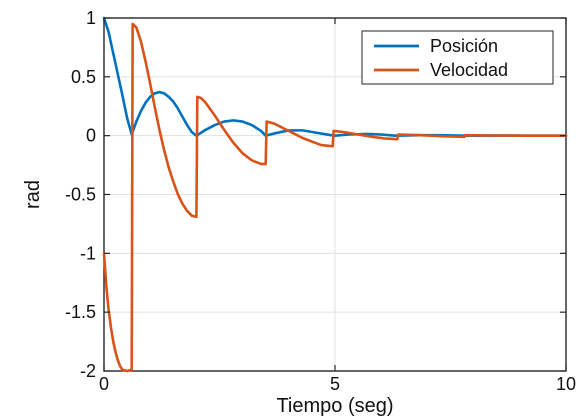 The image size is (582, 420). I want to click on legend: Posición Velocidad, so click(457, 57).